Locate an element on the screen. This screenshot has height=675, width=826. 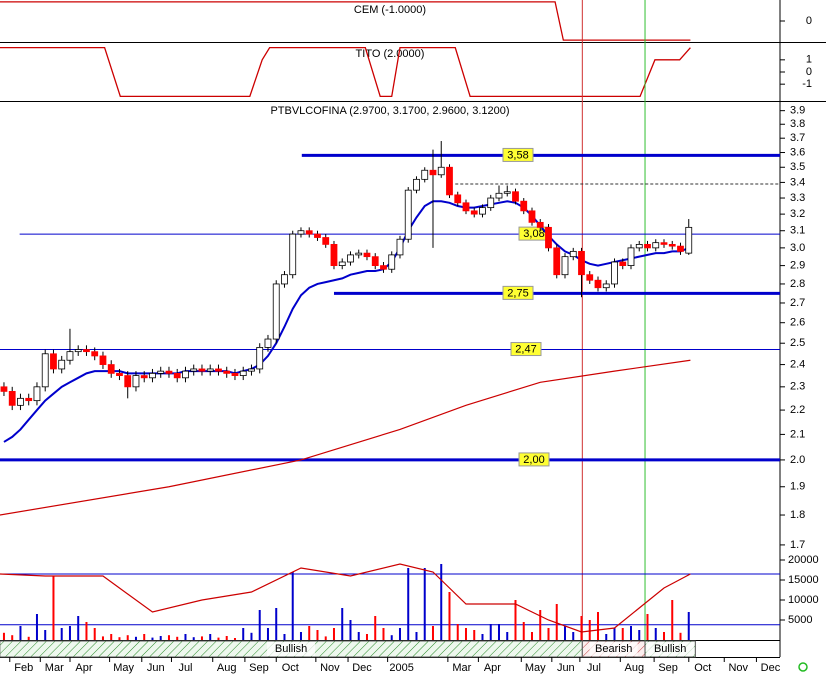
indicator-line is located at coordinates (345, 21).